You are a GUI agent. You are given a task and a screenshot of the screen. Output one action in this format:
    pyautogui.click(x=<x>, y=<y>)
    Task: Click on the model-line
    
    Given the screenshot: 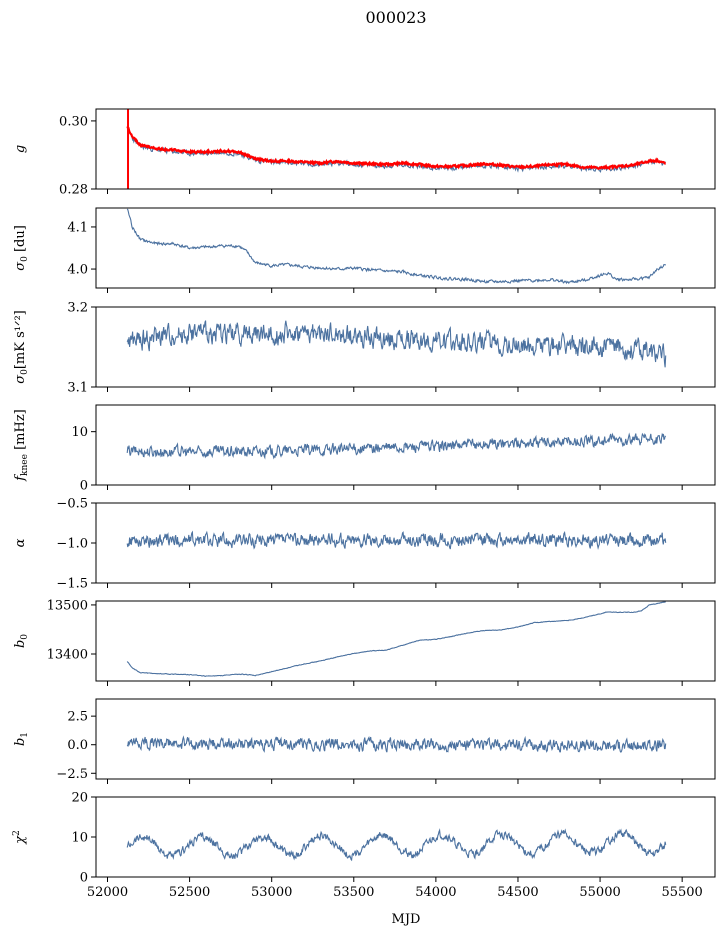 What is the action you would take?
    pyautogui.click(x=396, y=148)
    